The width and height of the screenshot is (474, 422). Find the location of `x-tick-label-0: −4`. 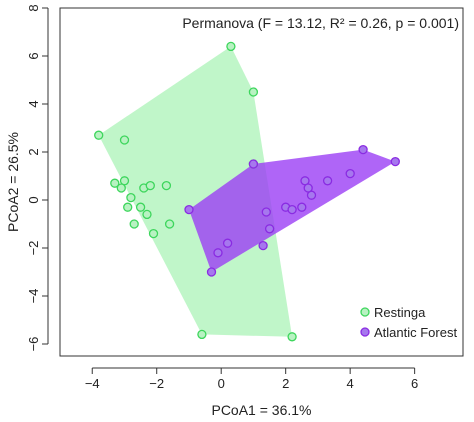

x-tick-label-0: −4 is located at coordinates (92, 383).